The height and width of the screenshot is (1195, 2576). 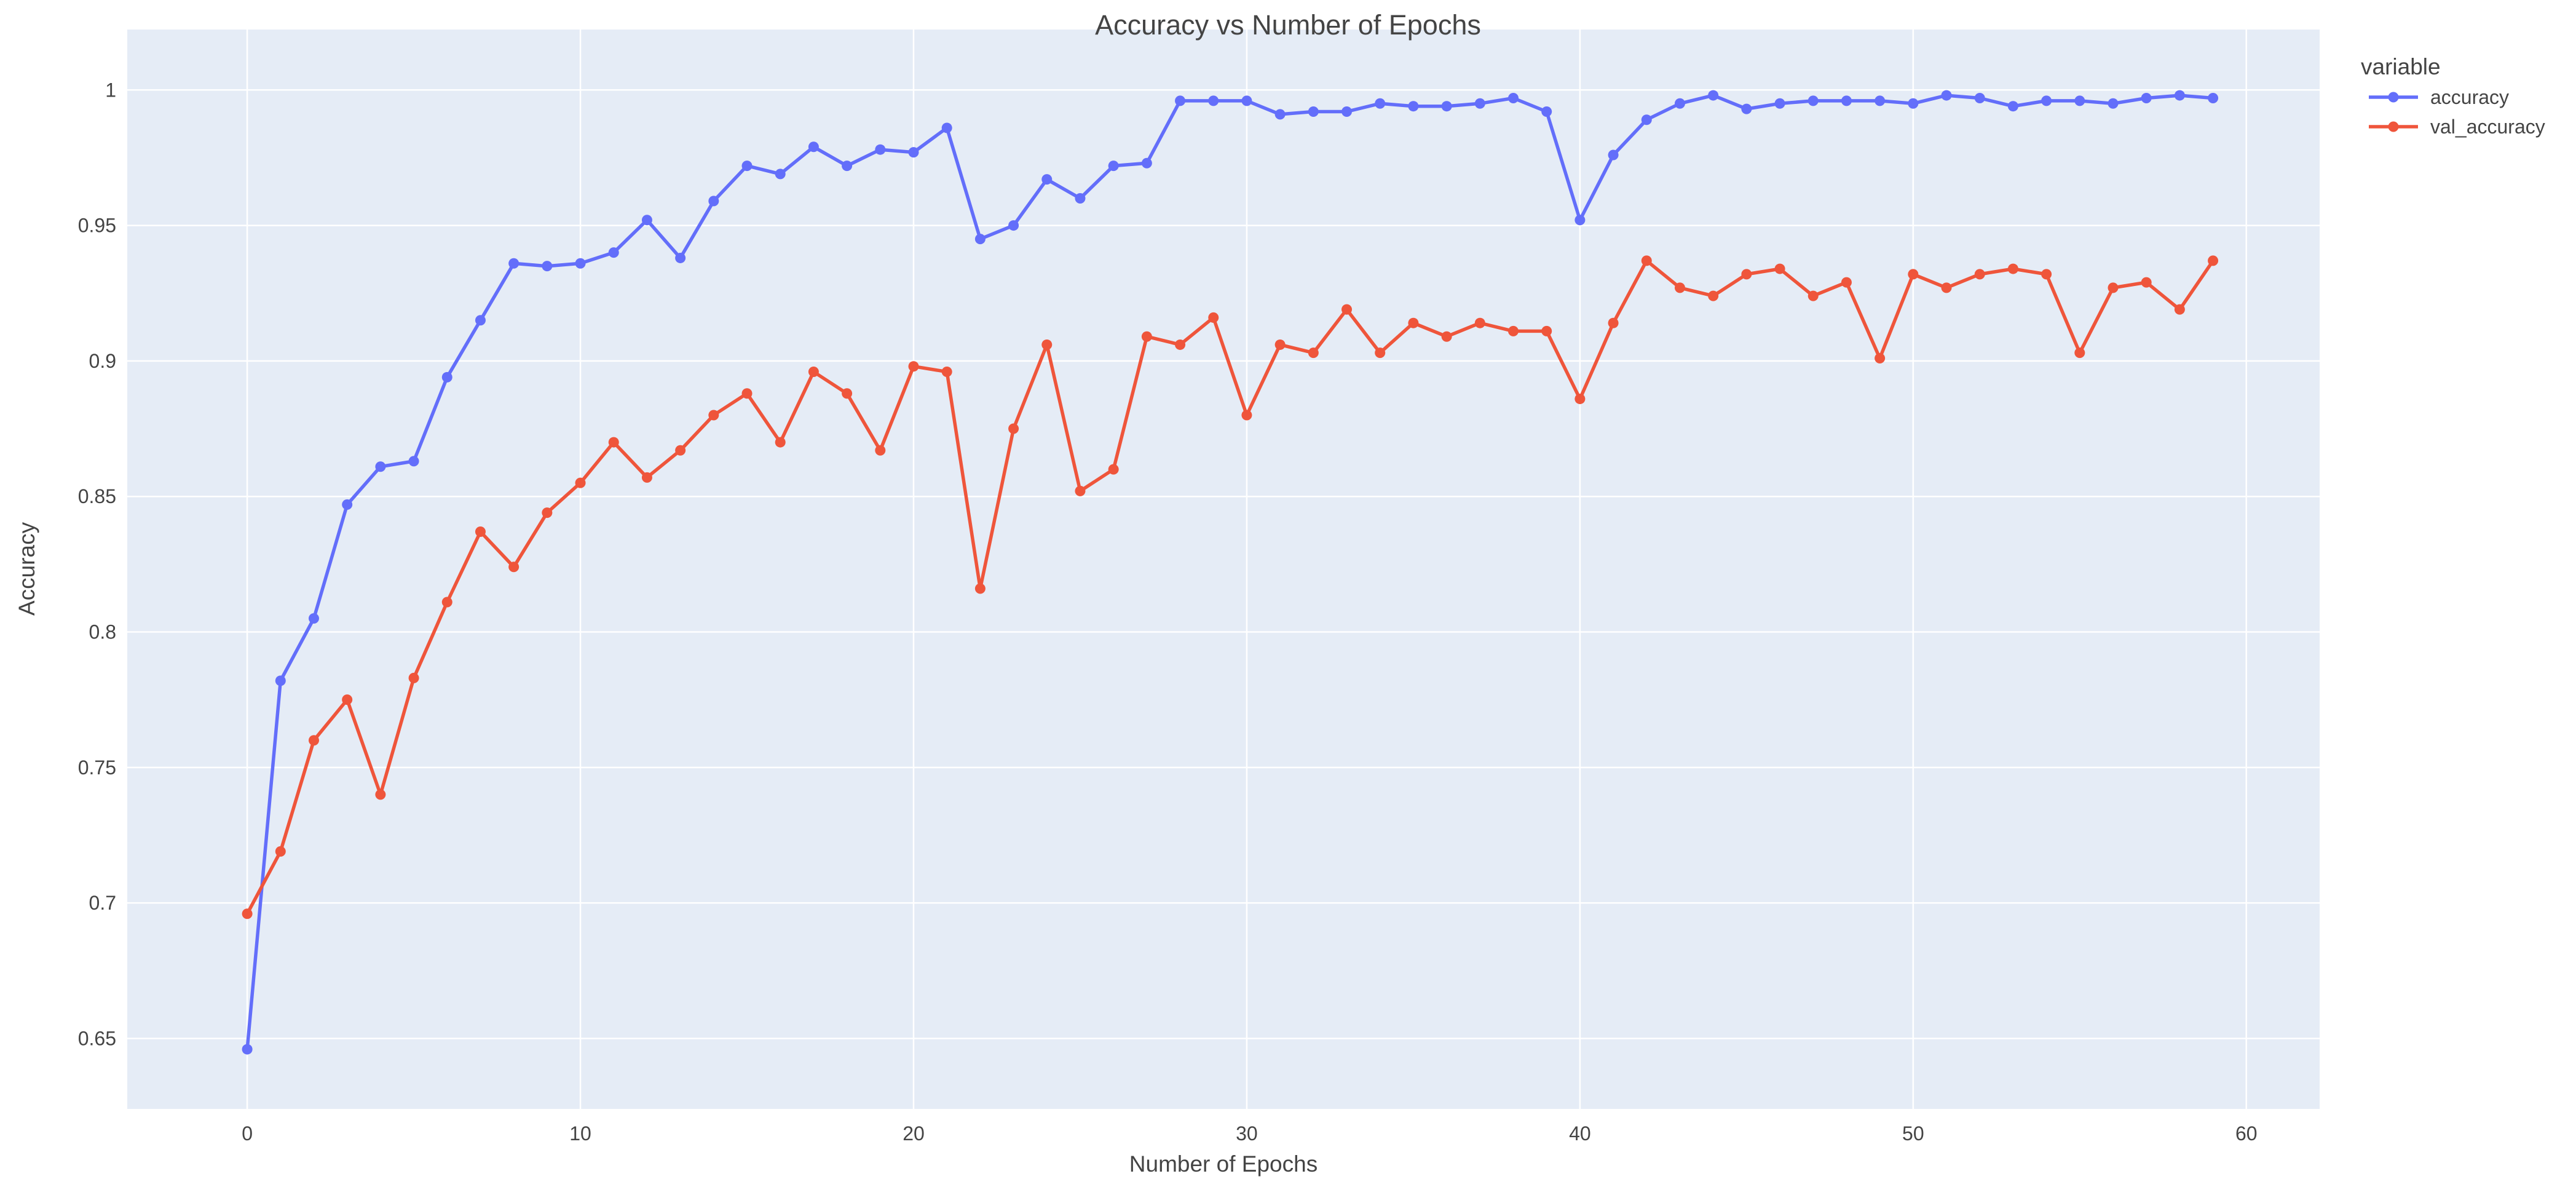 I want to click on x-axis-ticks: 0 10 20 30 40 50 60, so click(x=1249, y=1133).